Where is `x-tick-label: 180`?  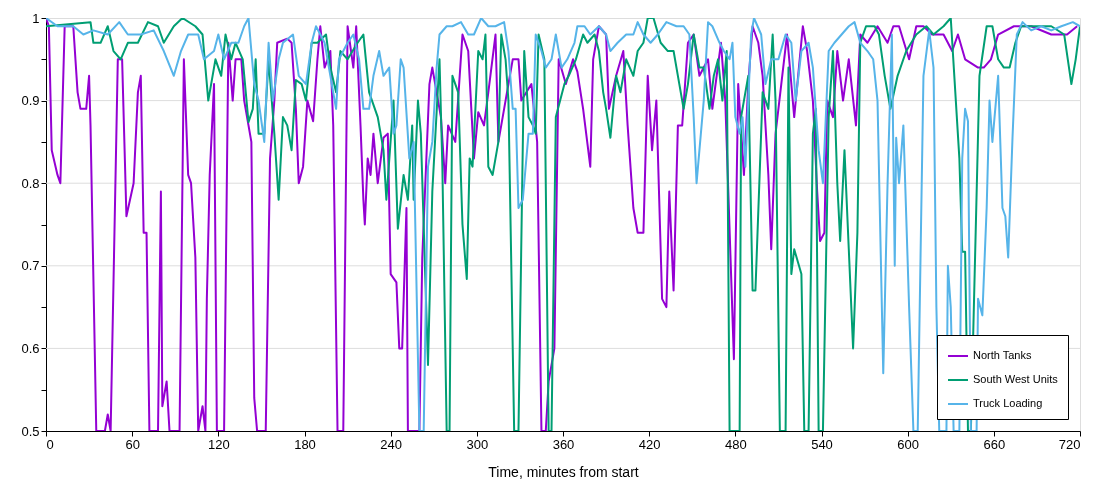 x-tick-label: 180 is located at coordinates (305, 444).